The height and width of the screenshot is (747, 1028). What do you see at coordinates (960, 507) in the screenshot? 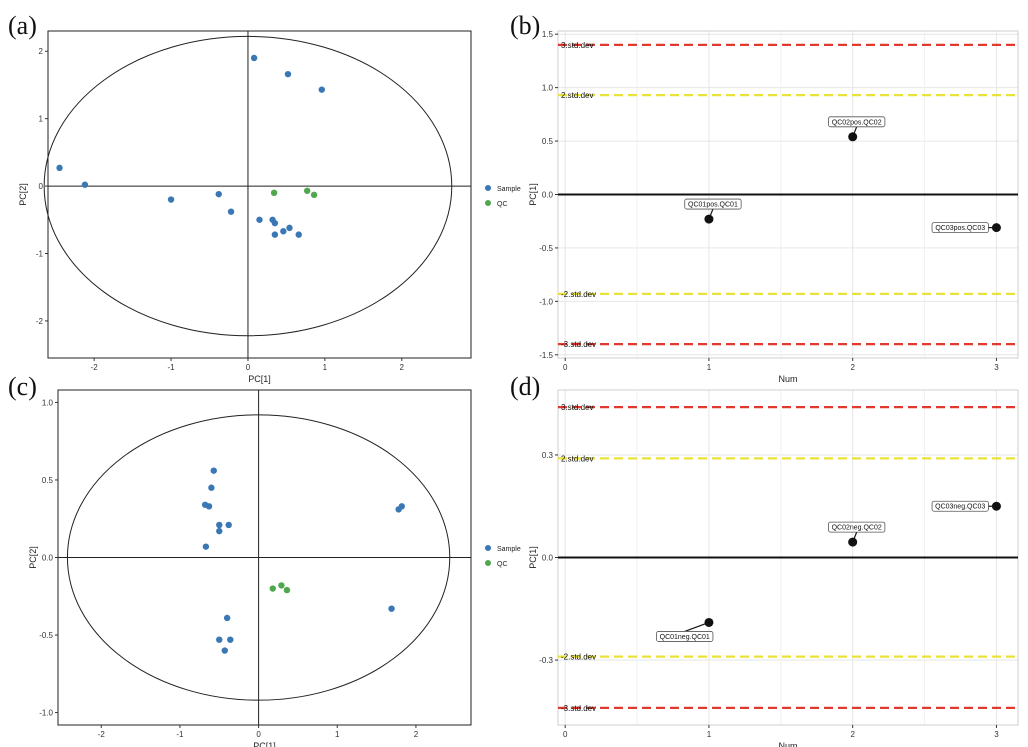
I see `annotation-label: QC03neg.QC03` at bounding box center [960, 507].